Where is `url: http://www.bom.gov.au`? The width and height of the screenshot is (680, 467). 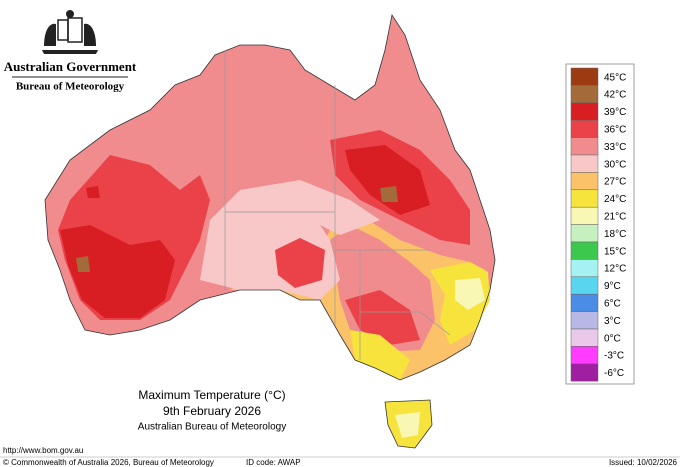
url: http://www.bom.gov.au is located at coordinates (43, 450).